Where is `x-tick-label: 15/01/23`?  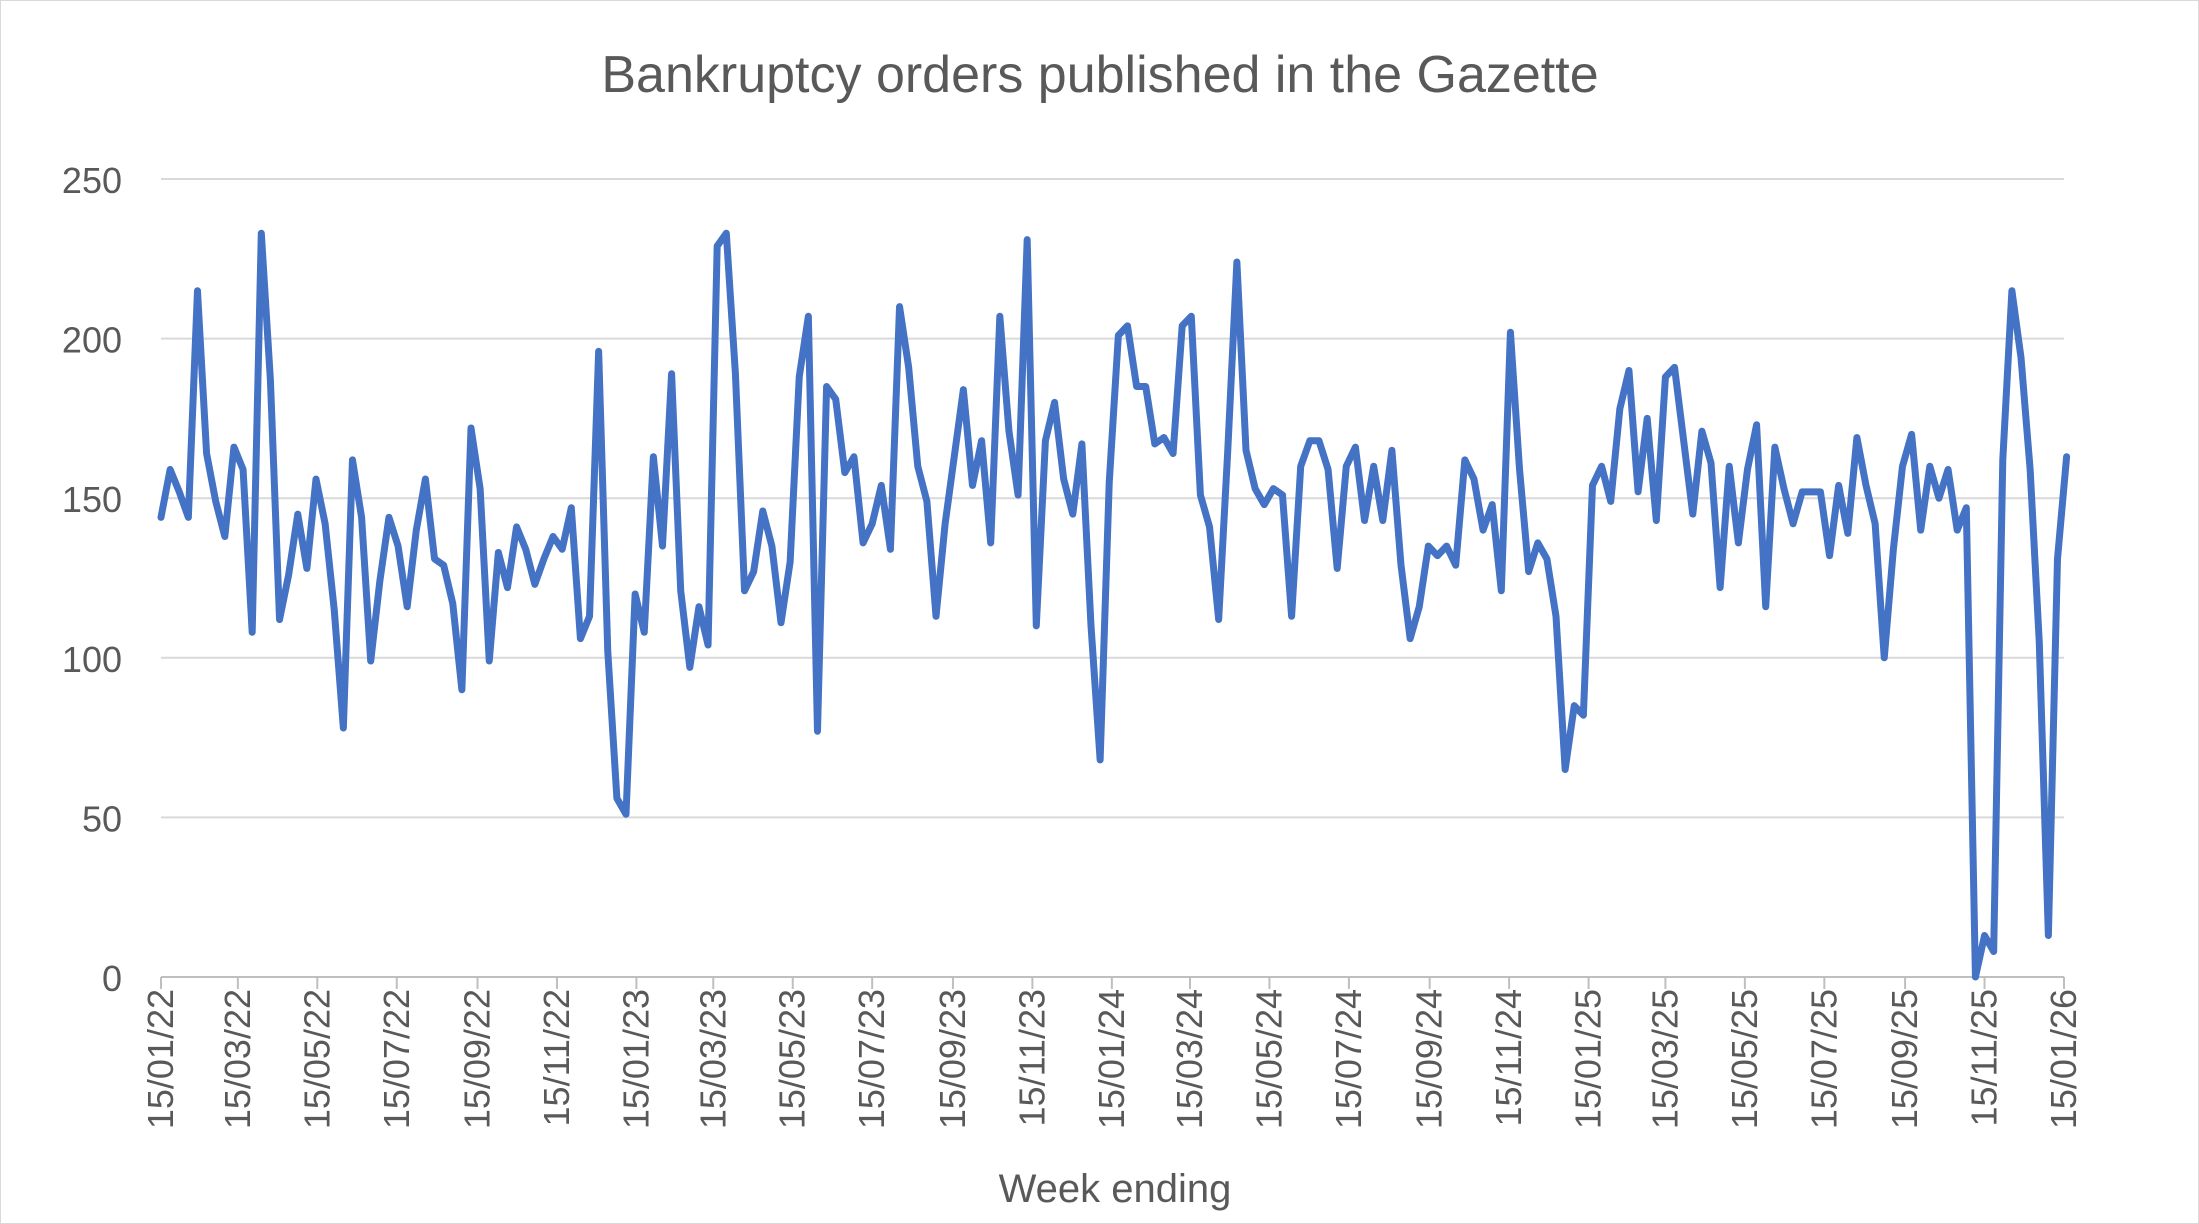 x-tick-label: 15/01/23 is located at coordinates (635, 1059).